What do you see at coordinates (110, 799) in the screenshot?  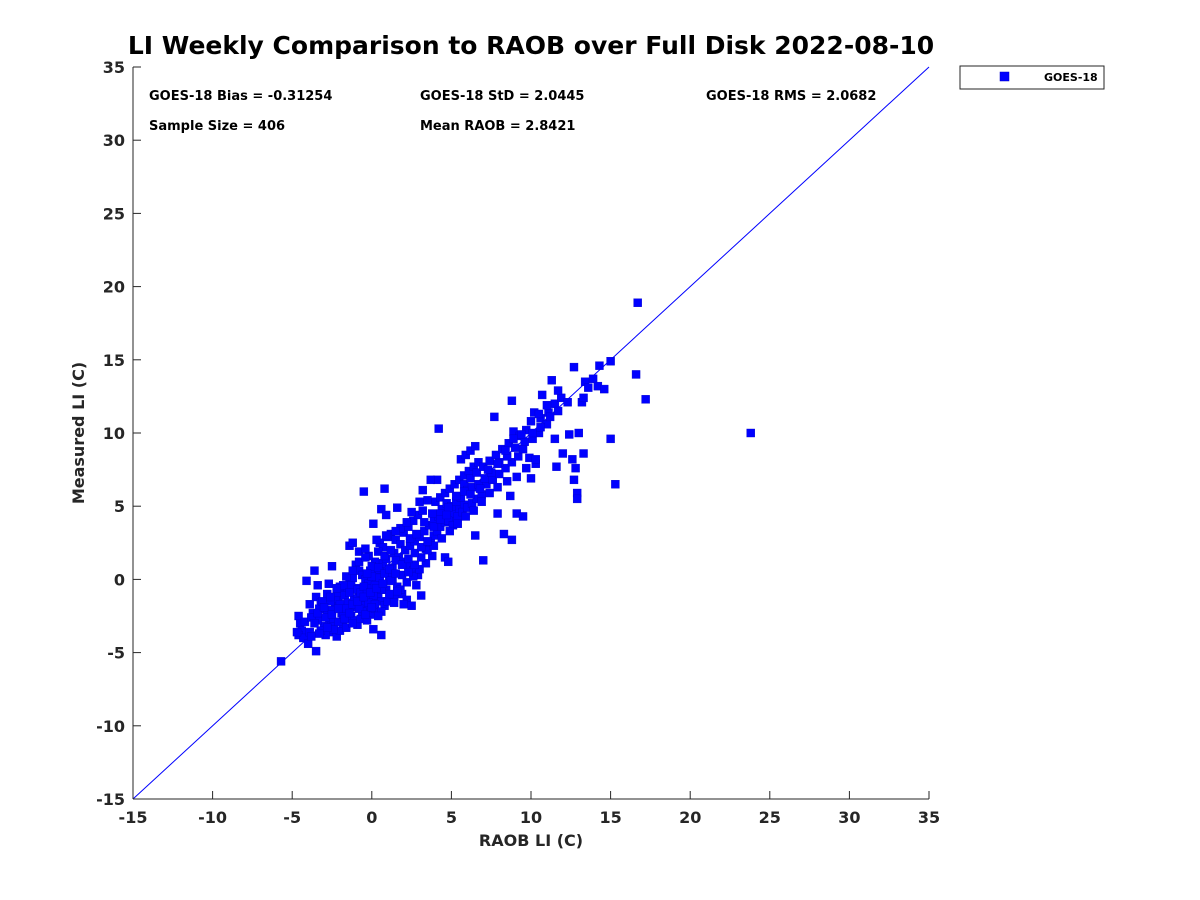 I see `y-tick-label: -15` at bounding box center [110, 799].